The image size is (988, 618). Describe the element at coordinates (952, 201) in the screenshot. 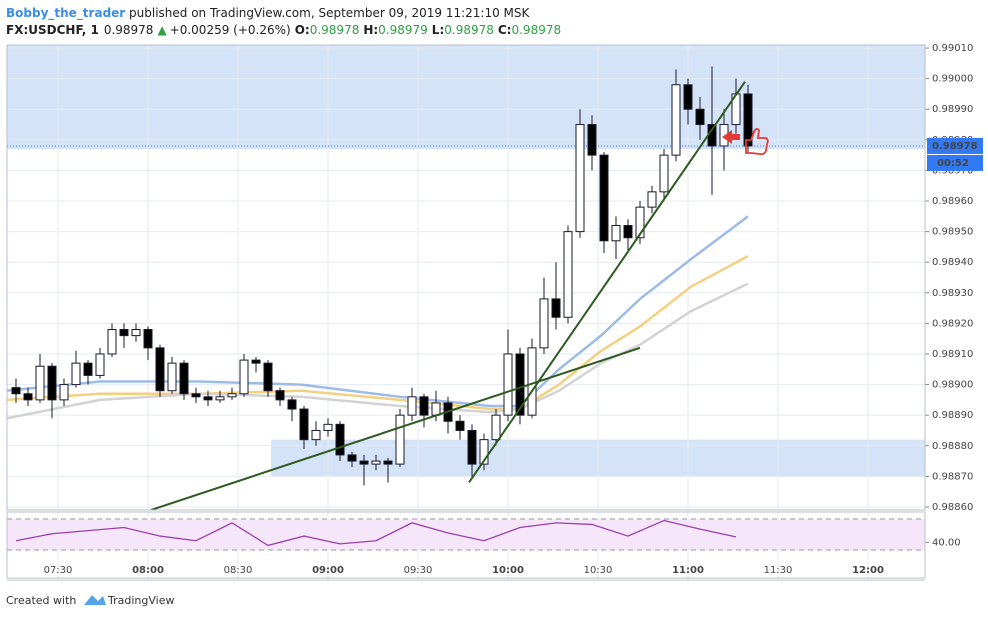

I see `y-tick-label: 0.98960` at that location.